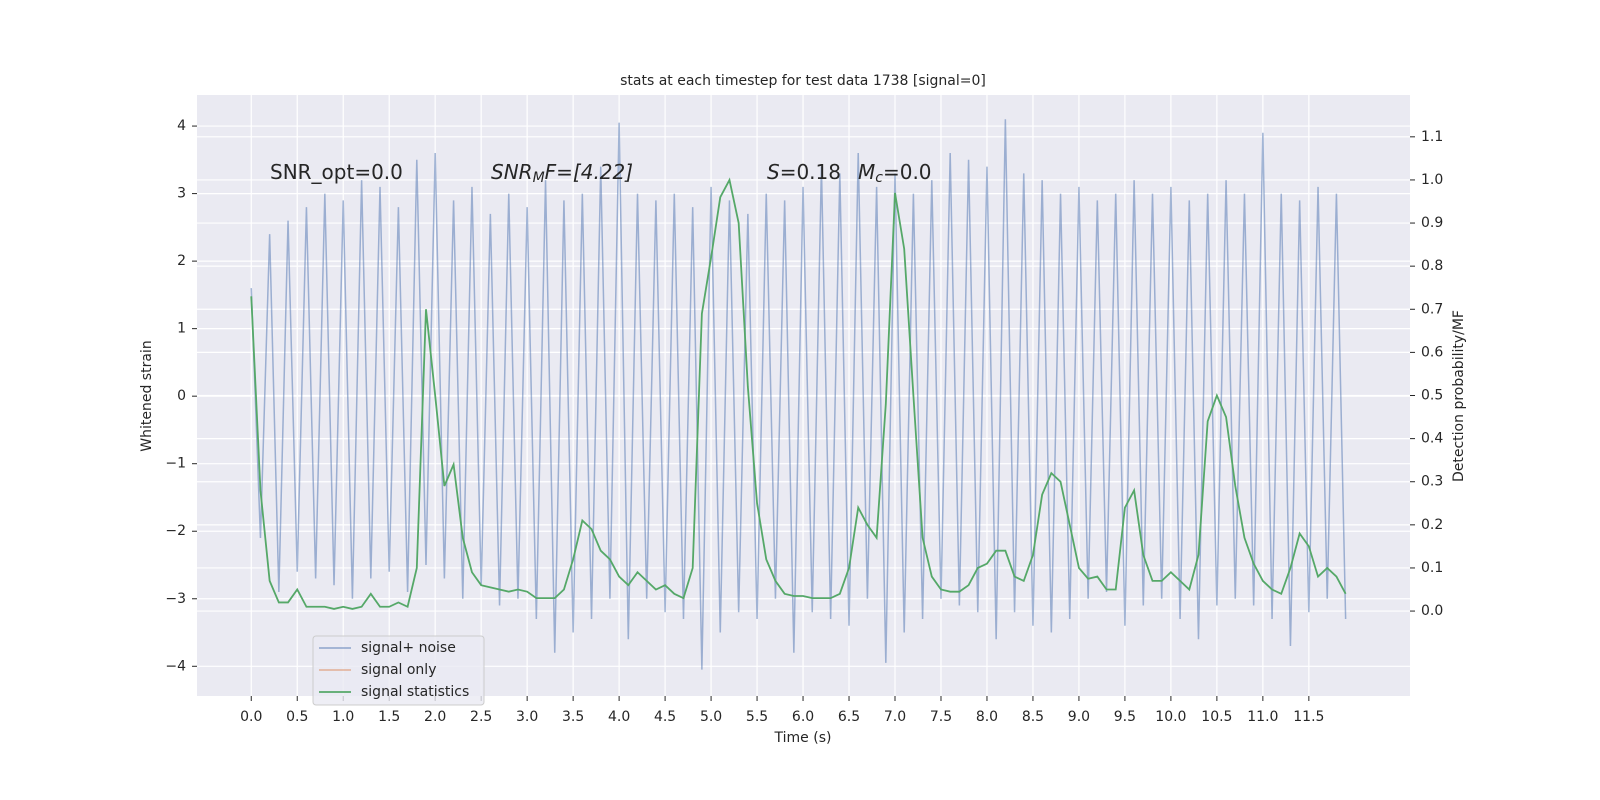  What do you see at coordinates (1125, 717) in the screenshot?
I see `x-tick-label: 9.5` at bounding box center [1125, 717].